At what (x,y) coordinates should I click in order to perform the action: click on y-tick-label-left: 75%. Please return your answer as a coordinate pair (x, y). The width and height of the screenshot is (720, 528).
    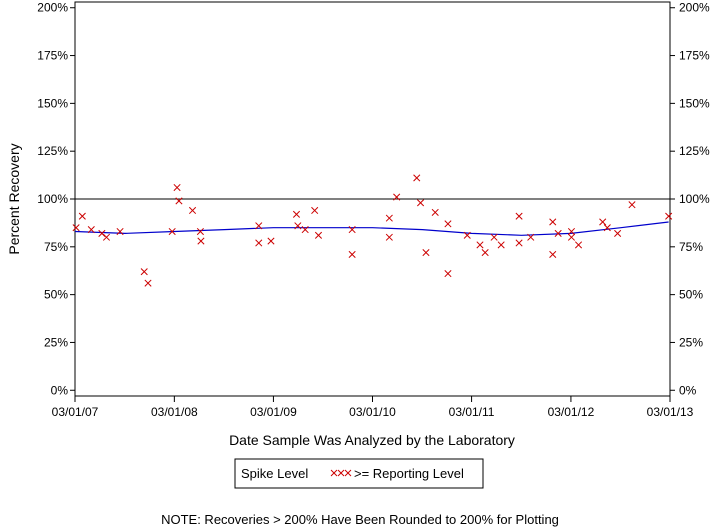
    Looking at the image, I should click on (56, 247).